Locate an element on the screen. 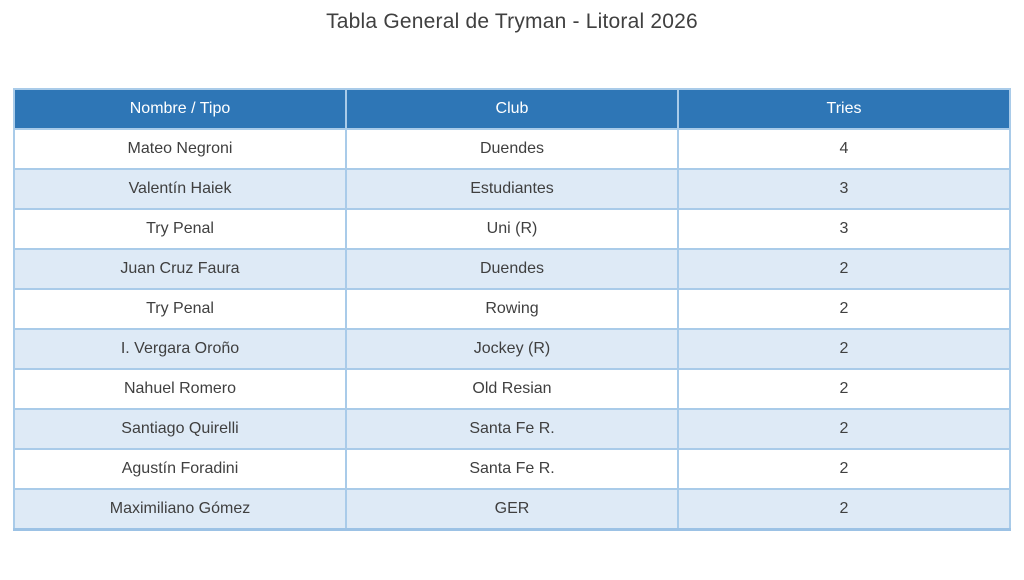 This screenshot has height=580, width=1024. table-cell: Rowing is located at coordinates (512, 309).